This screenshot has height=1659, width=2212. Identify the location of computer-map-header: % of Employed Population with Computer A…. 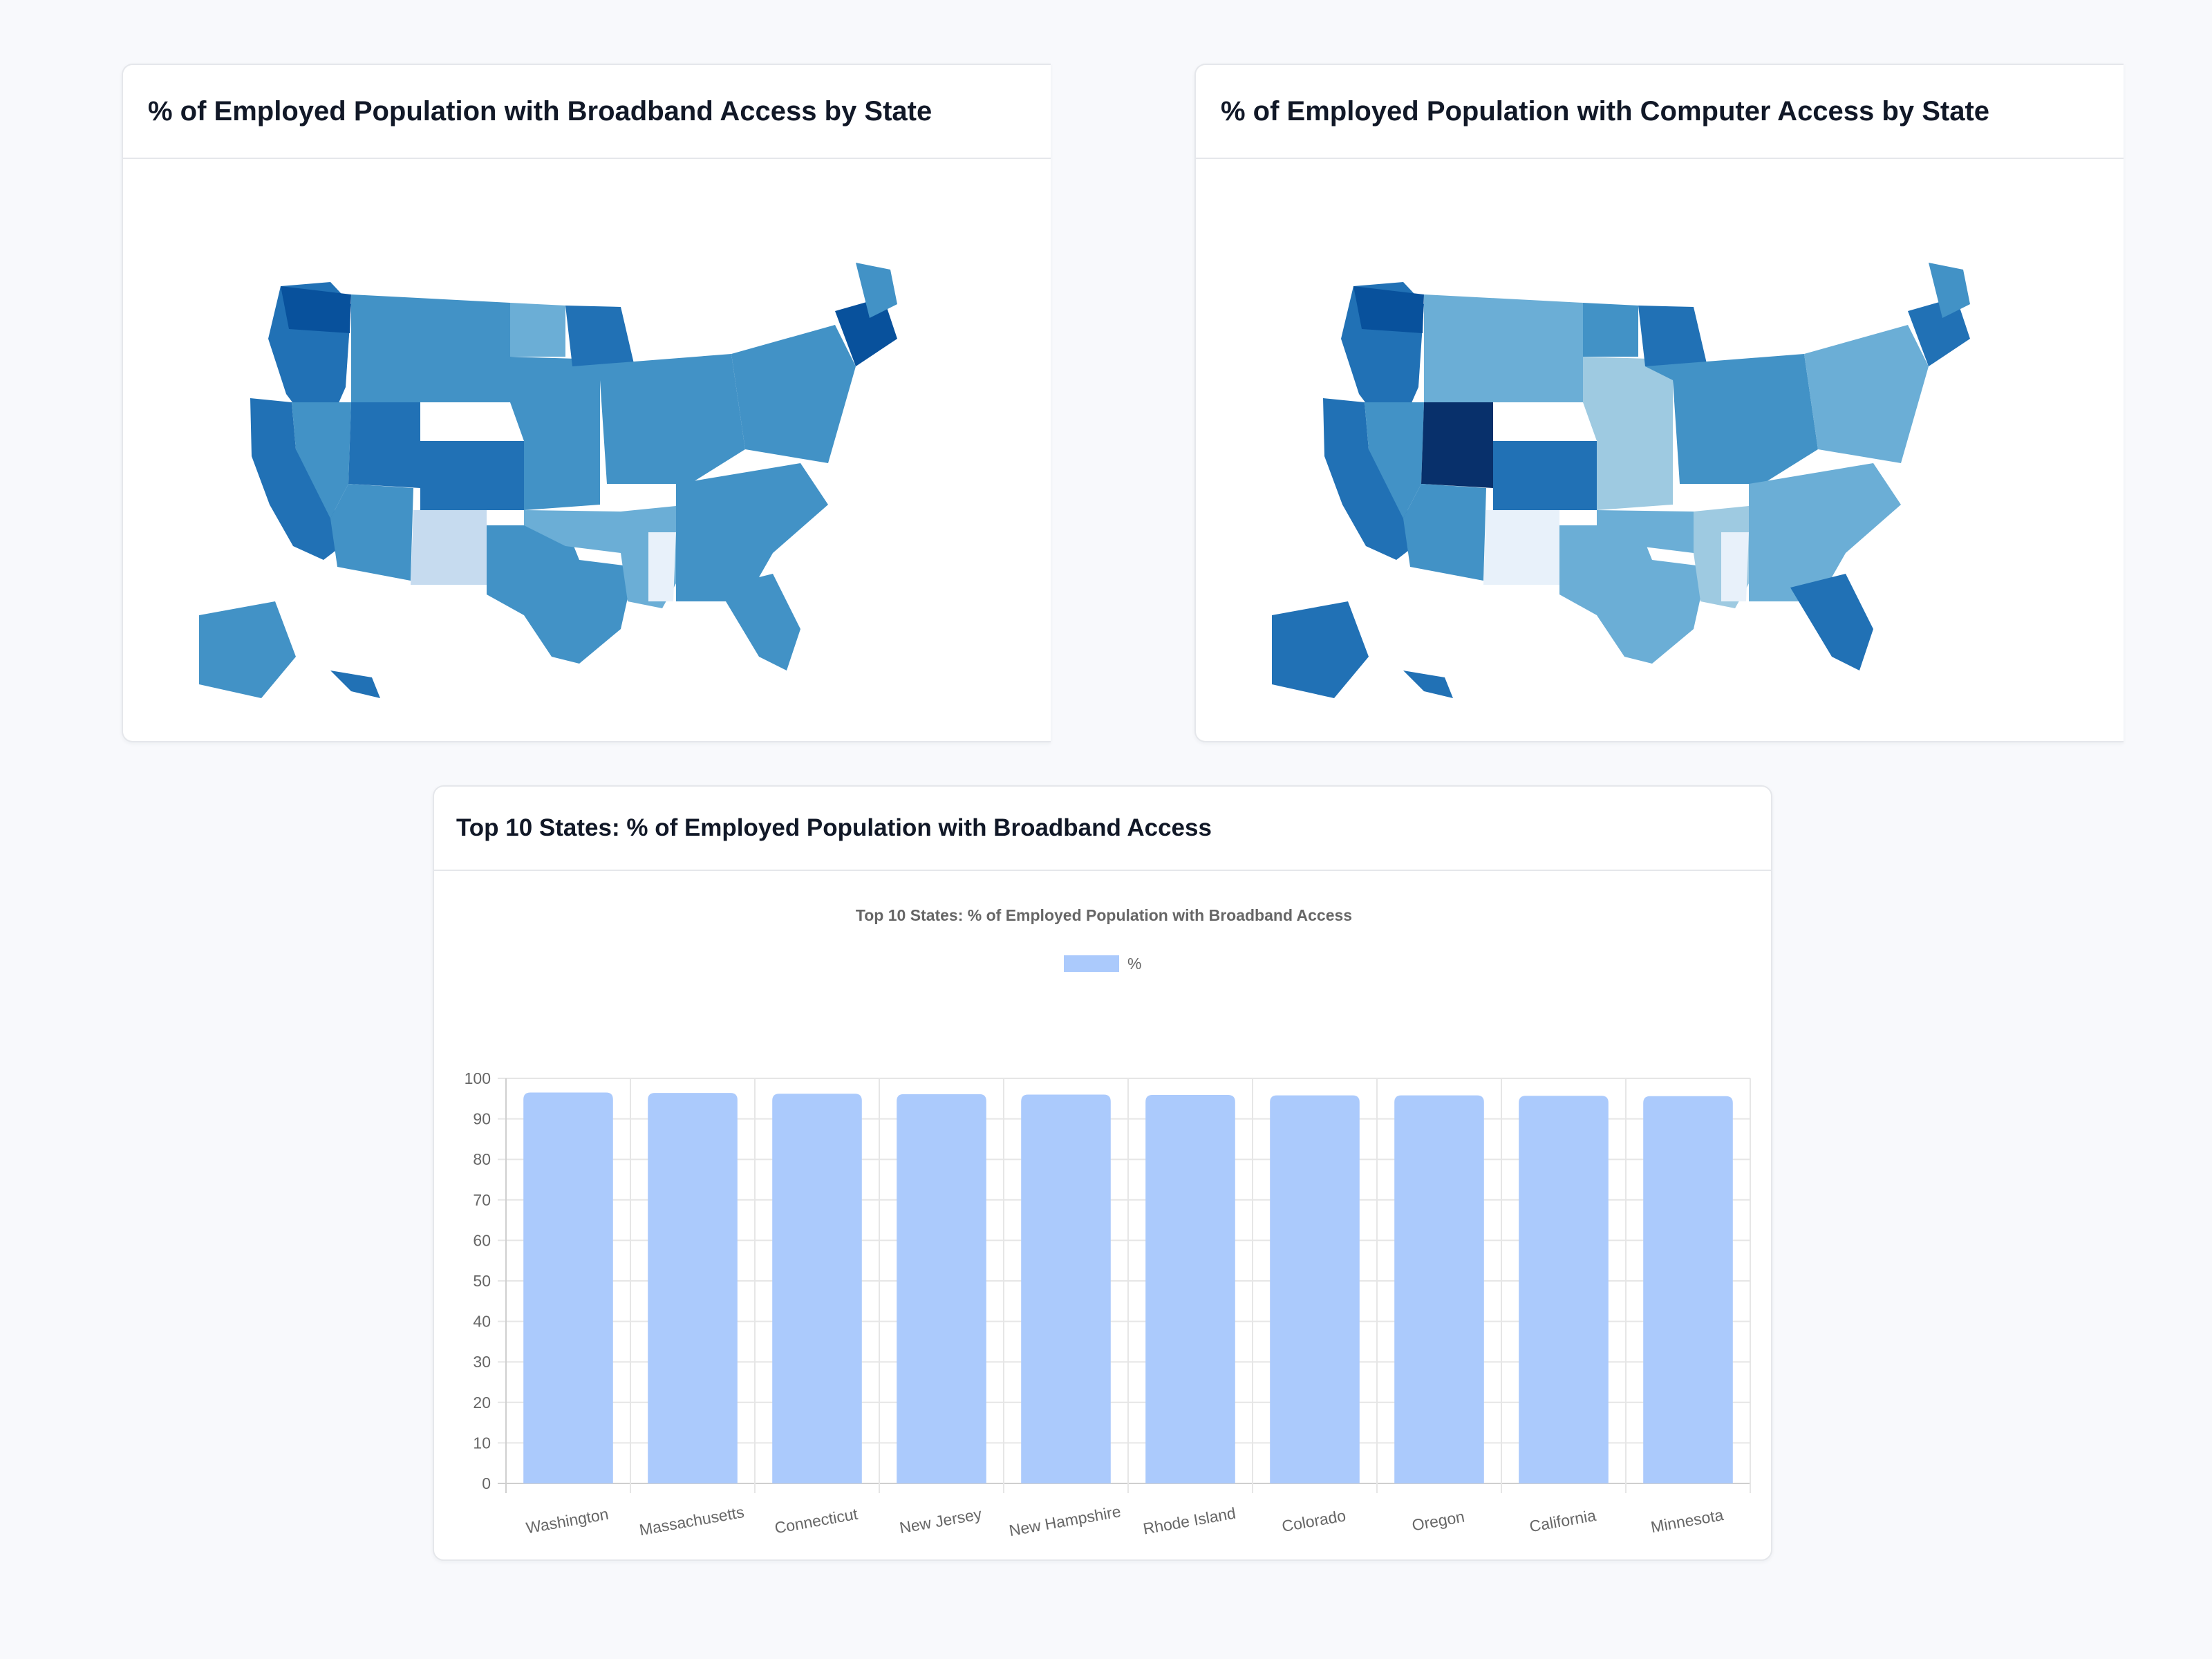
(1660, 112).